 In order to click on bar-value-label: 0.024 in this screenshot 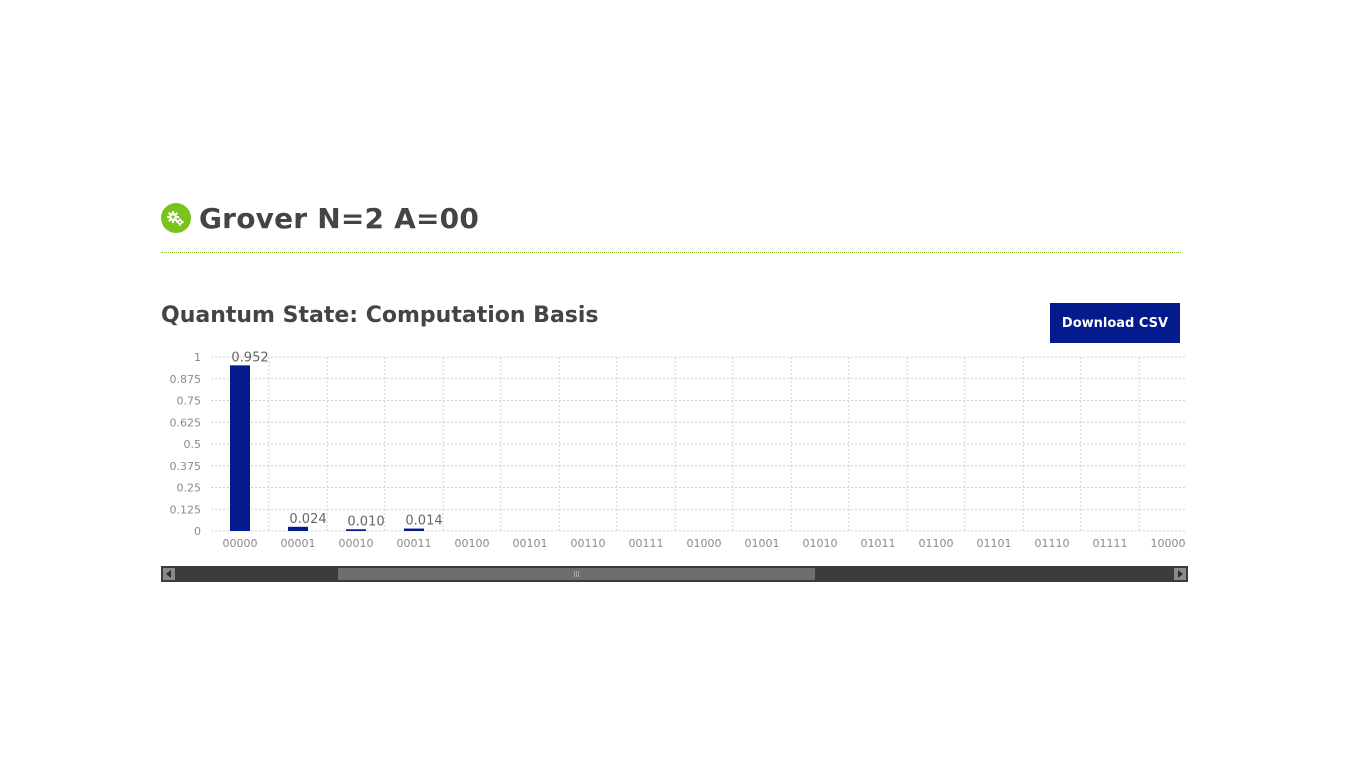, I will do `click(307, 519)`.